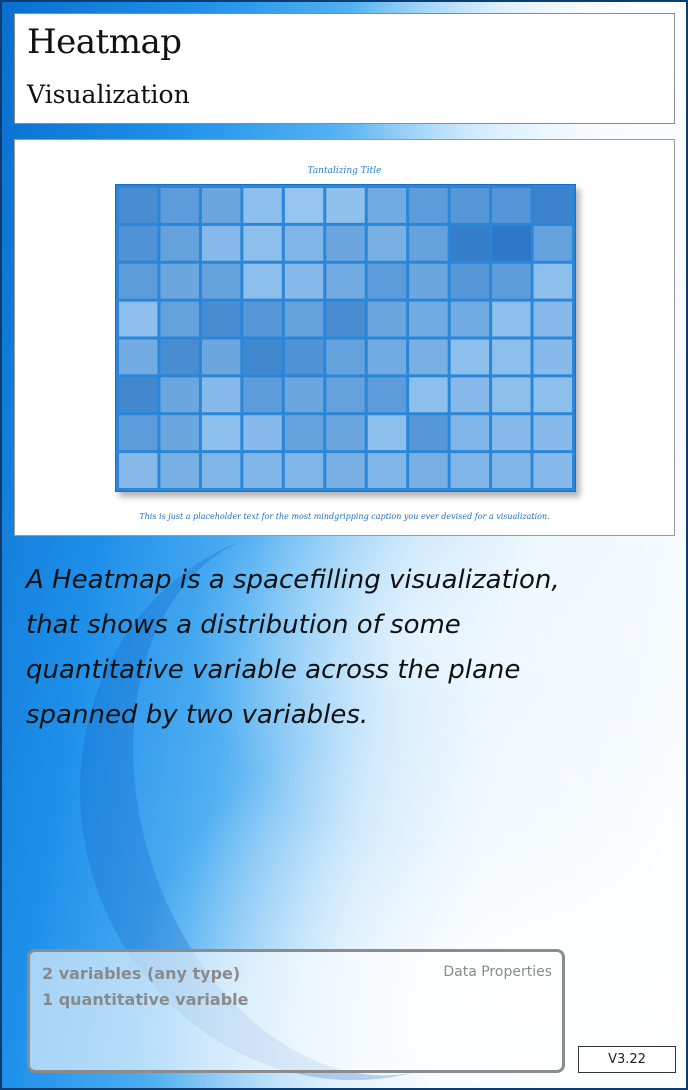 This screenshot has width=688, height=1090. Describe the element at coordinates (141, 973) in the screenshot. I see `data-property-item: 2 variables (any type)` at that location.